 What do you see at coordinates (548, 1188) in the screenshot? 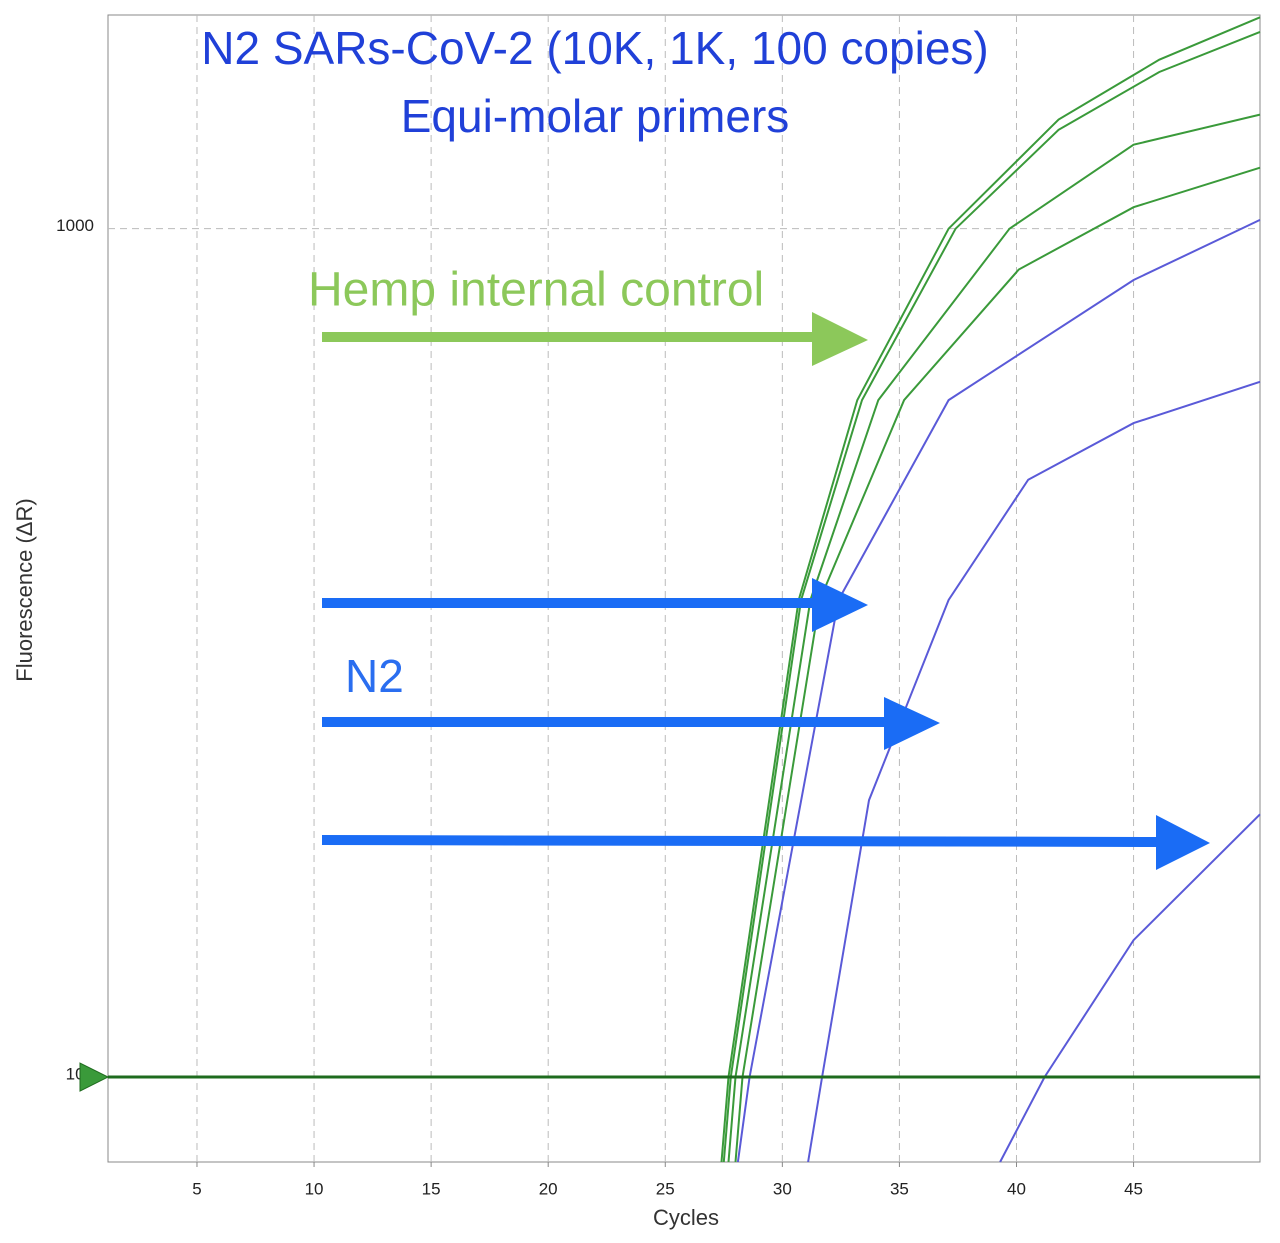
I see `x-tick-label: 20` at bounding box center [548, 1188].